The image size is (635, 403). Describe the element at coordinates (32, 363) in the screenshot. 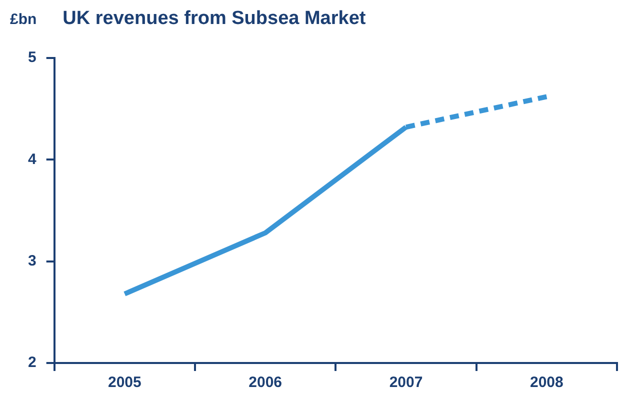

I see `y-tick-label: 2` at that location.